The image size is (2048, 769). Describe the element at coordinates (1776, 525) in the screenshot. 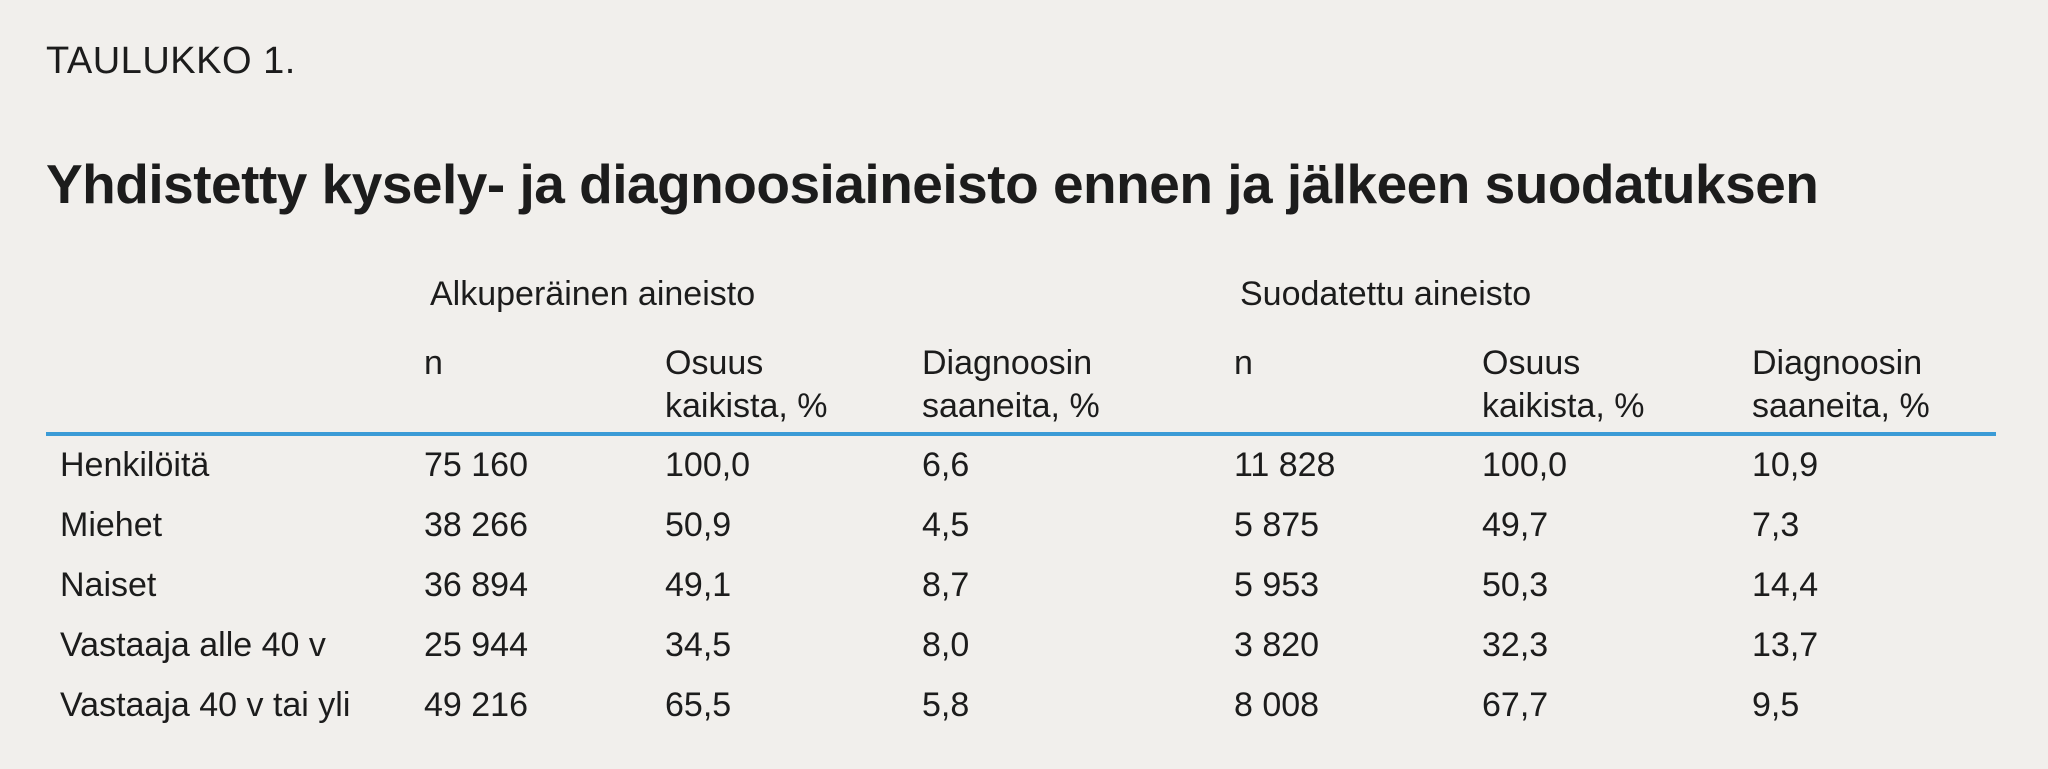

I see `table-cell: 7,3` at that location.